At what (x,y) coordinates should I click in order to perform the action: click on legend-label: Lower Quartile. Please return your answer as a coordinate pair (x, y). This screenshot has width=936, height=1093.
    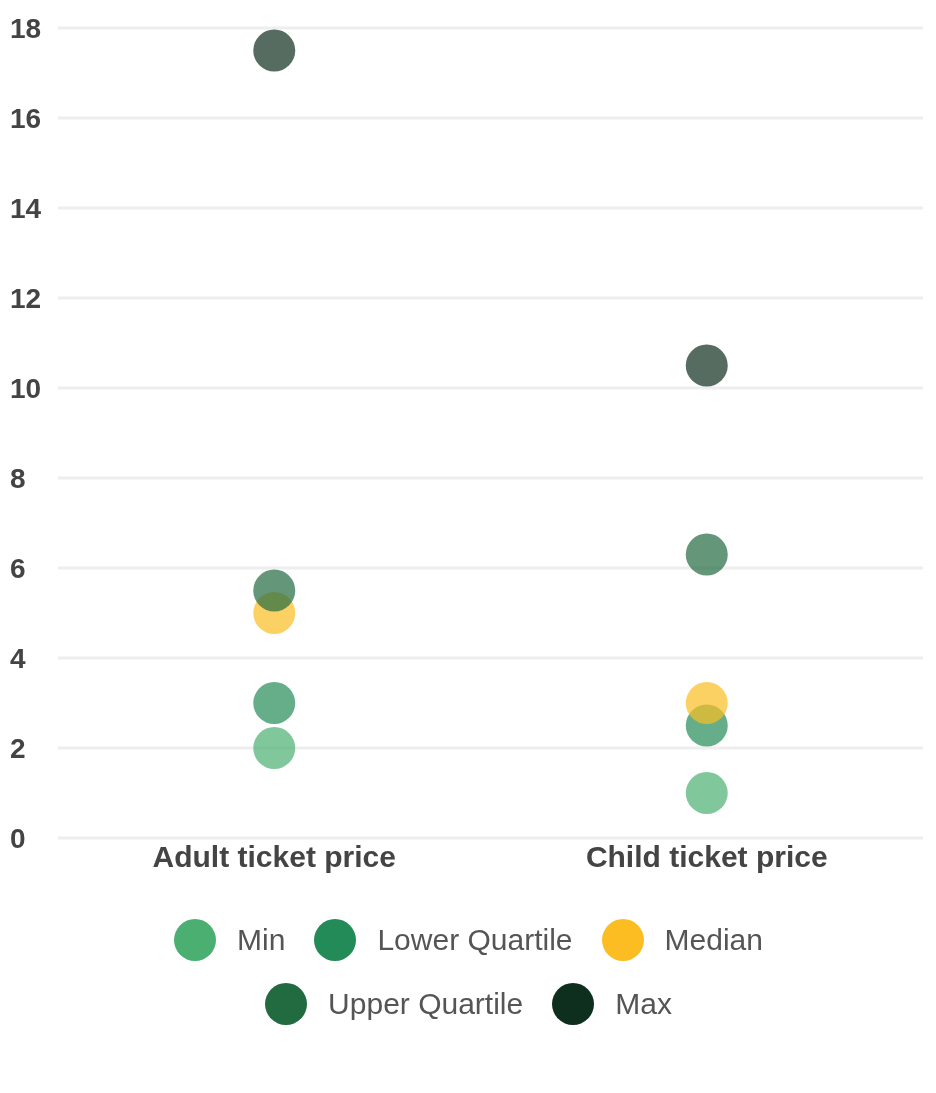
    Looking at the image, I should click on (475, 940).